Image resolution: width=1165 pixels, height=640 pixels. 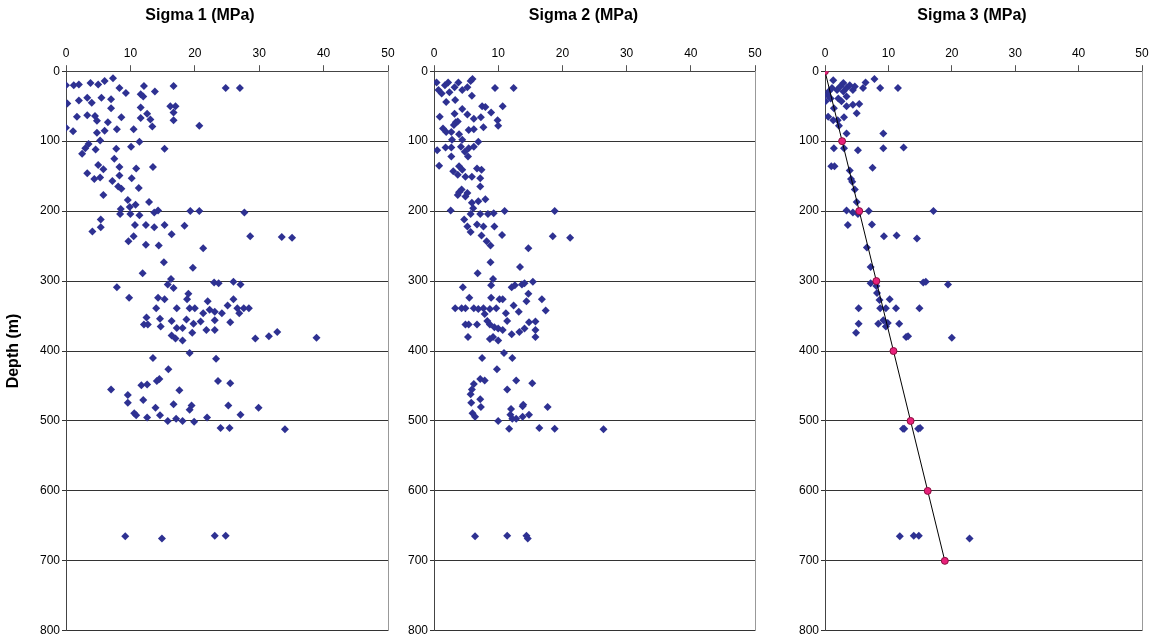 What do you see at coordinates (13, 351) in the screenshot?
I see `y-axis-title: Depth (m)` at bounding box center [13, 351].